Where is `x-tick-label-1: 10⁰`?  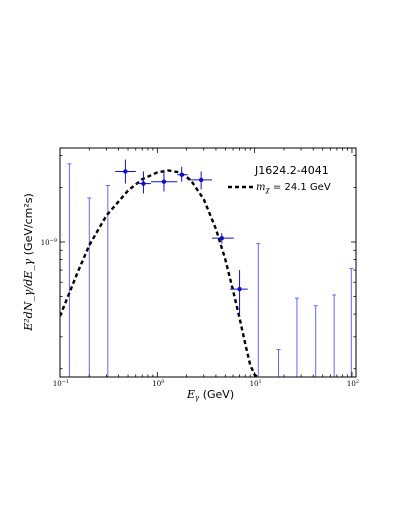
x-tick-label-1: 10⁰ is located at coordinates (158, 383).